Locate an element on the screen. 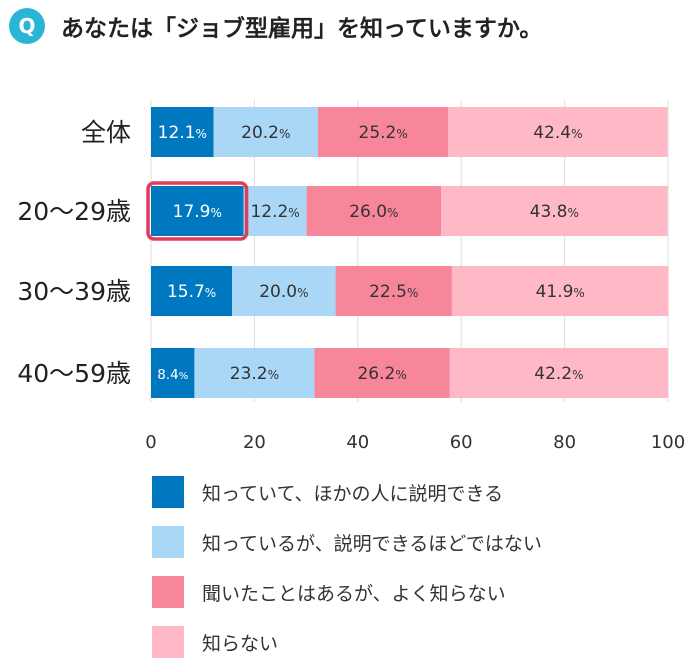  legend-item: 知っていて、ほかの人に説明できる is located at coordinates (327, 492).